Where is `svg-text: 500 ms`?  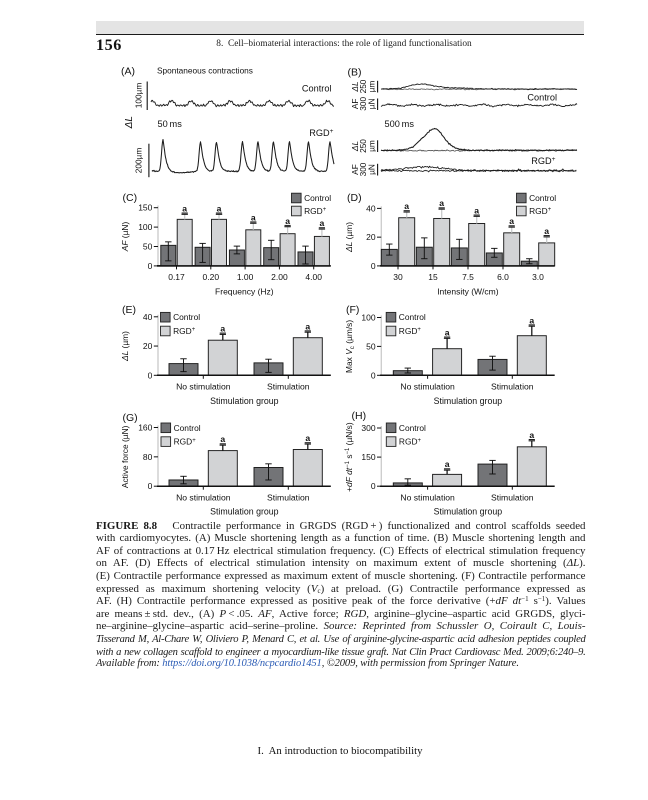 svg-text: 500 ms is located at coordinates (400, 124).